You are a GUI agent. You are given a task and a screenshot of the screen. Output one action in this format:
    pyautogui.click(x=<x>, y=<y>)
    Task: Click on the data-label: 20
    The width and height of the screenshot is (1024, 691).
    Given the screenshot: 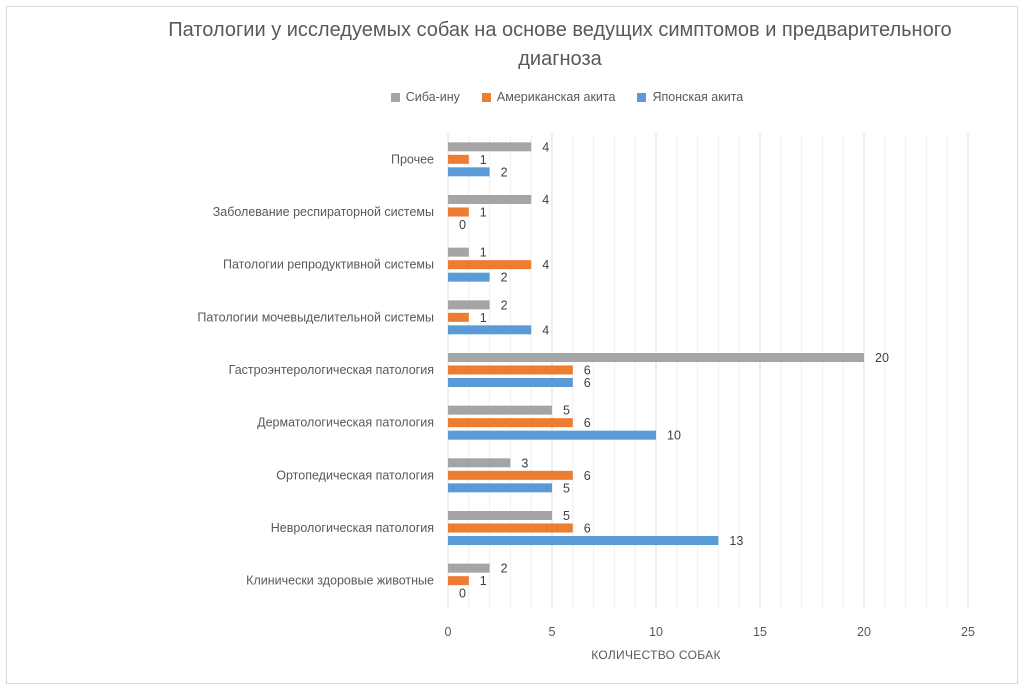 What is the action you would take?
    pyautogui.click(x=882, y=358)
    